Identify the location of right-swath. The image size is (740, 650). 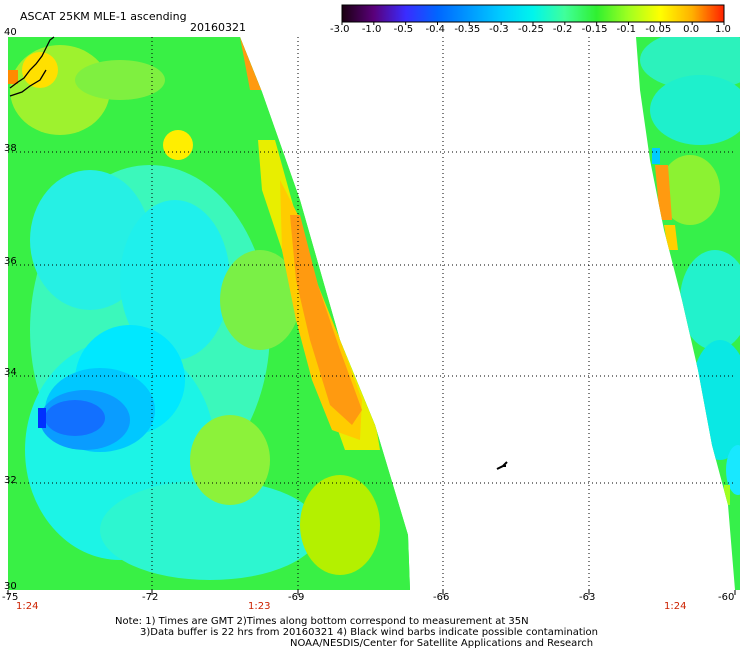
(688, 313).